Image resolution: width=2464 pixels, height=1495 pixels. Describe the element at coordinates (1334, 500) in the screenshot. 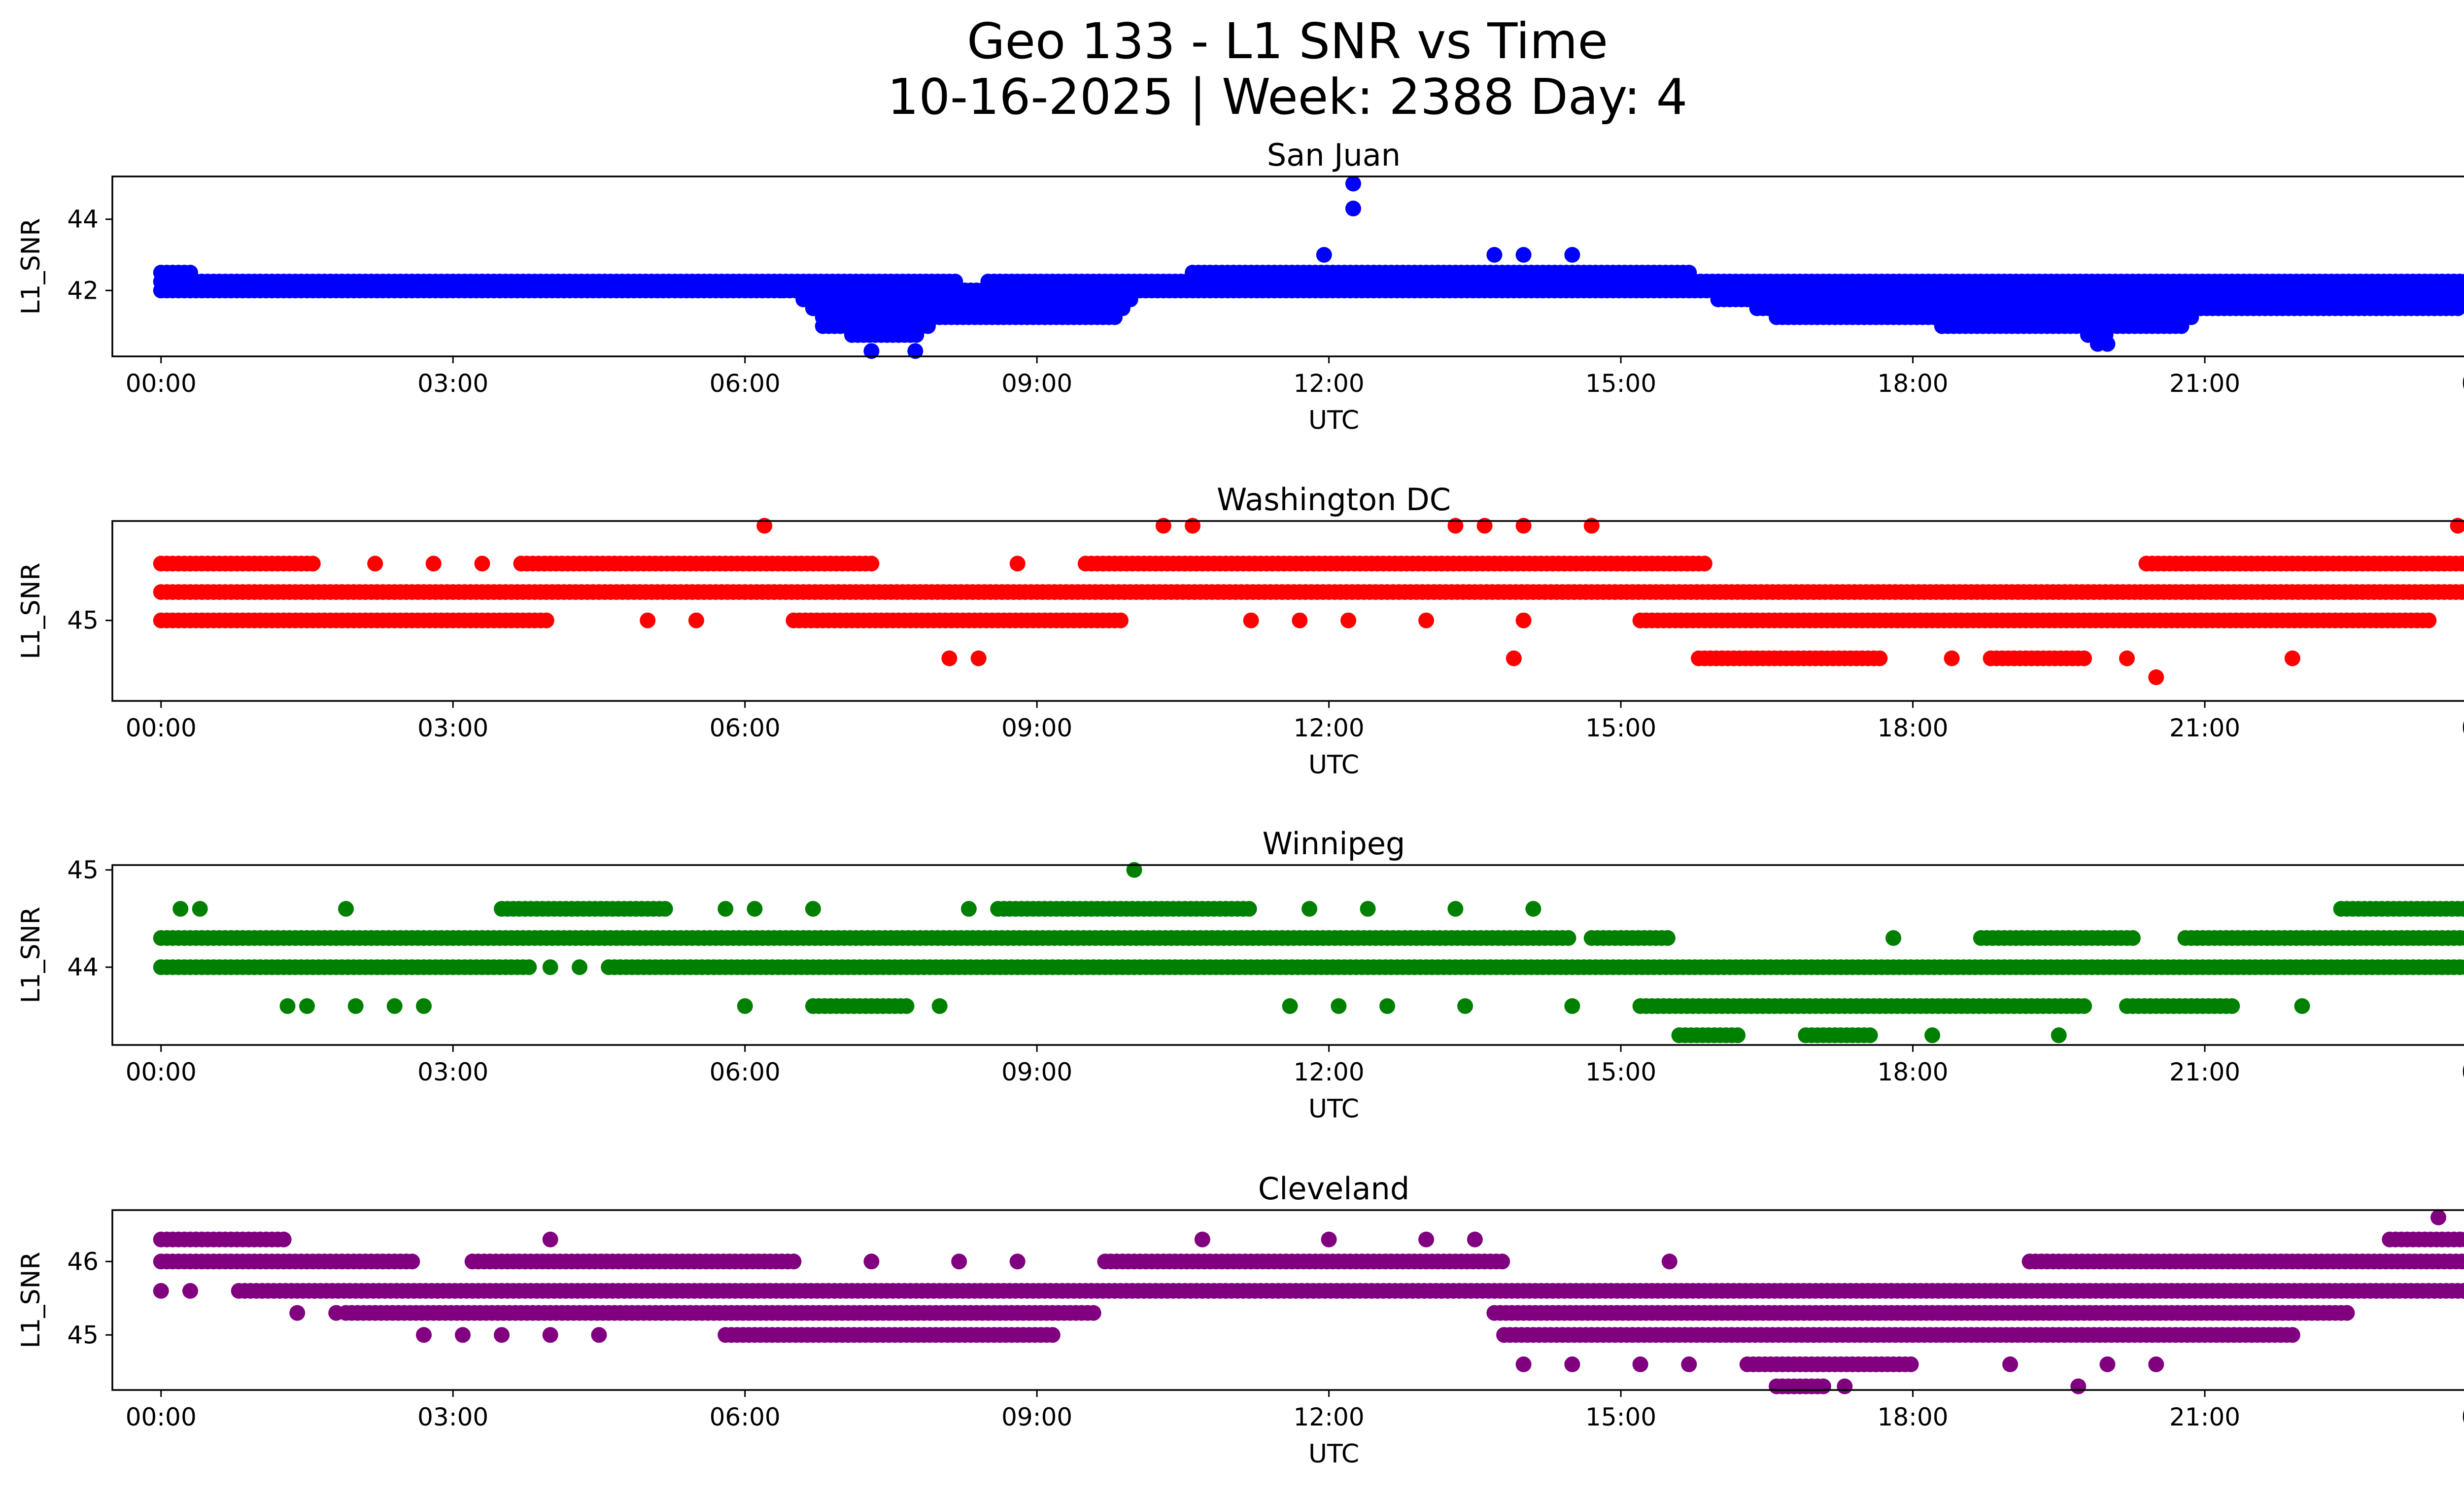

I see `washington-dc-title: Washington DC` at that location.